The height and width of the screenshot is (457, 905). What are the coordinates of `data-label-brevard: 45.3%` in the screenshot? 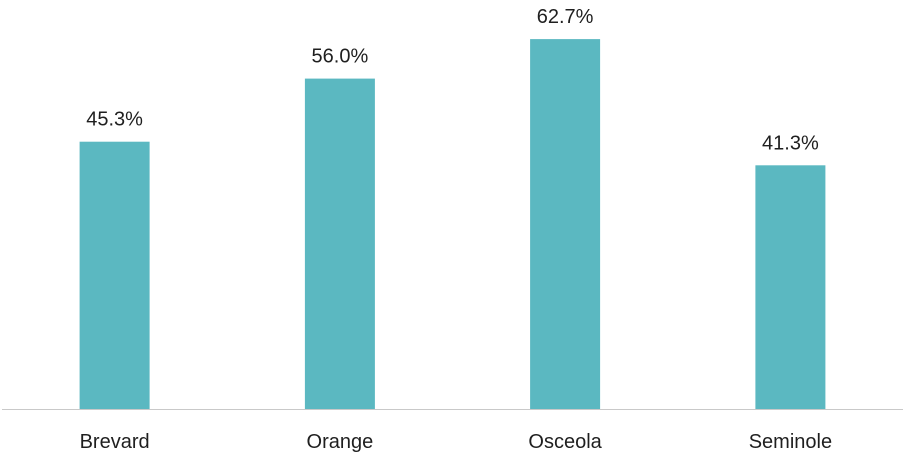 It's located at (114, 120).